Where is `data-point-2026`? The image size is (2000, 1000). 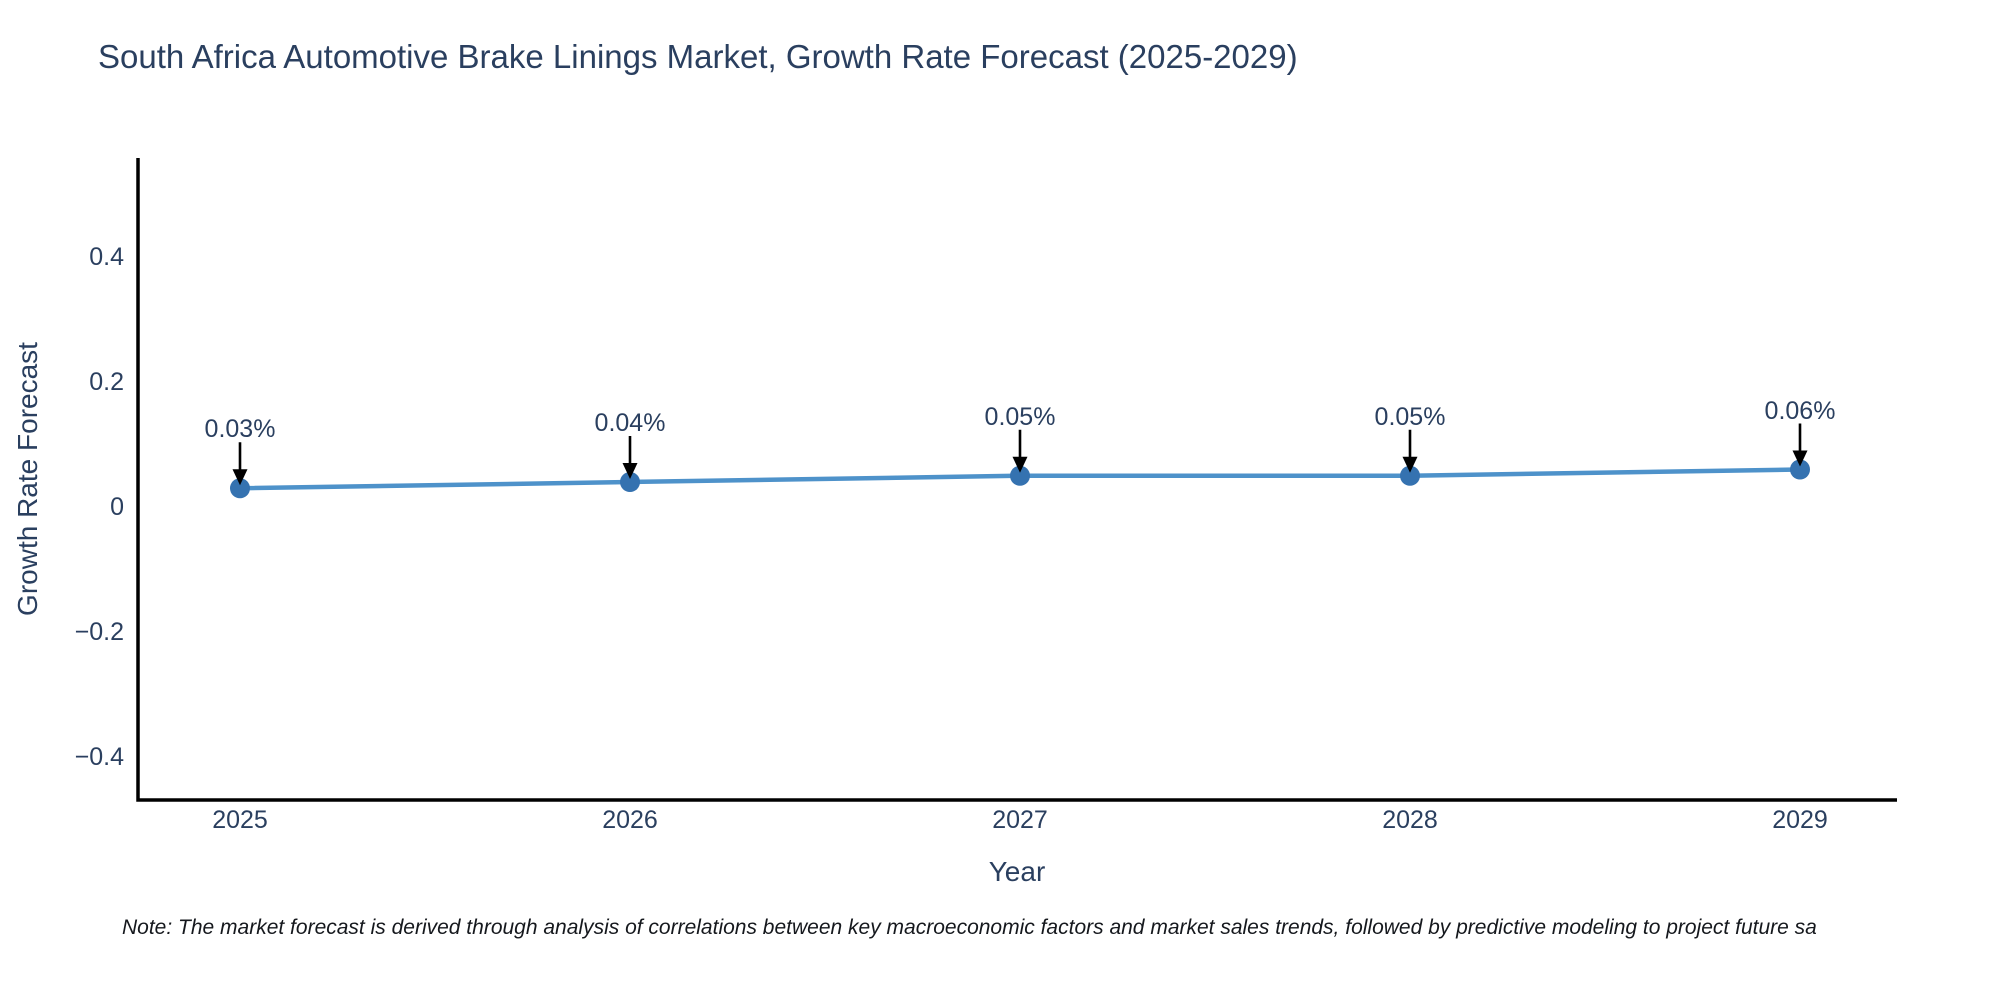
data-point-2026 is located at coordinates (630, 482).